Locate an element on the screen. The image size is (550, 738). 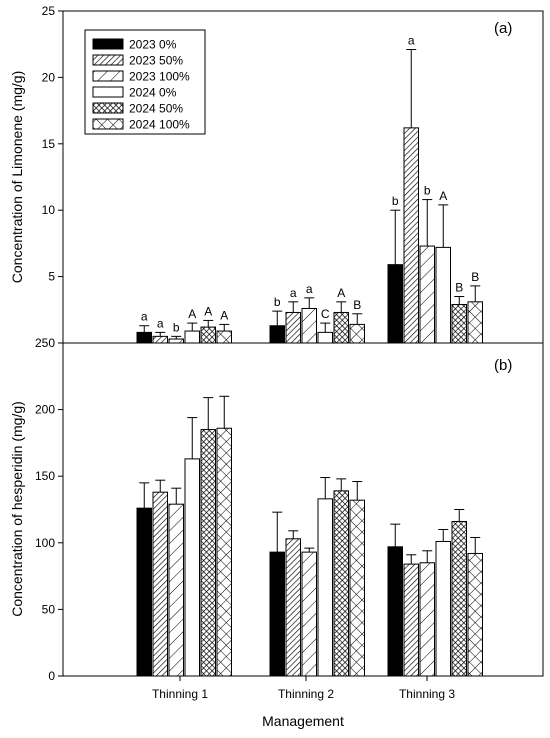
panel-a-y-axis-title: Concentration of Limonene (mg/g) is located at coordinates (17, 177).